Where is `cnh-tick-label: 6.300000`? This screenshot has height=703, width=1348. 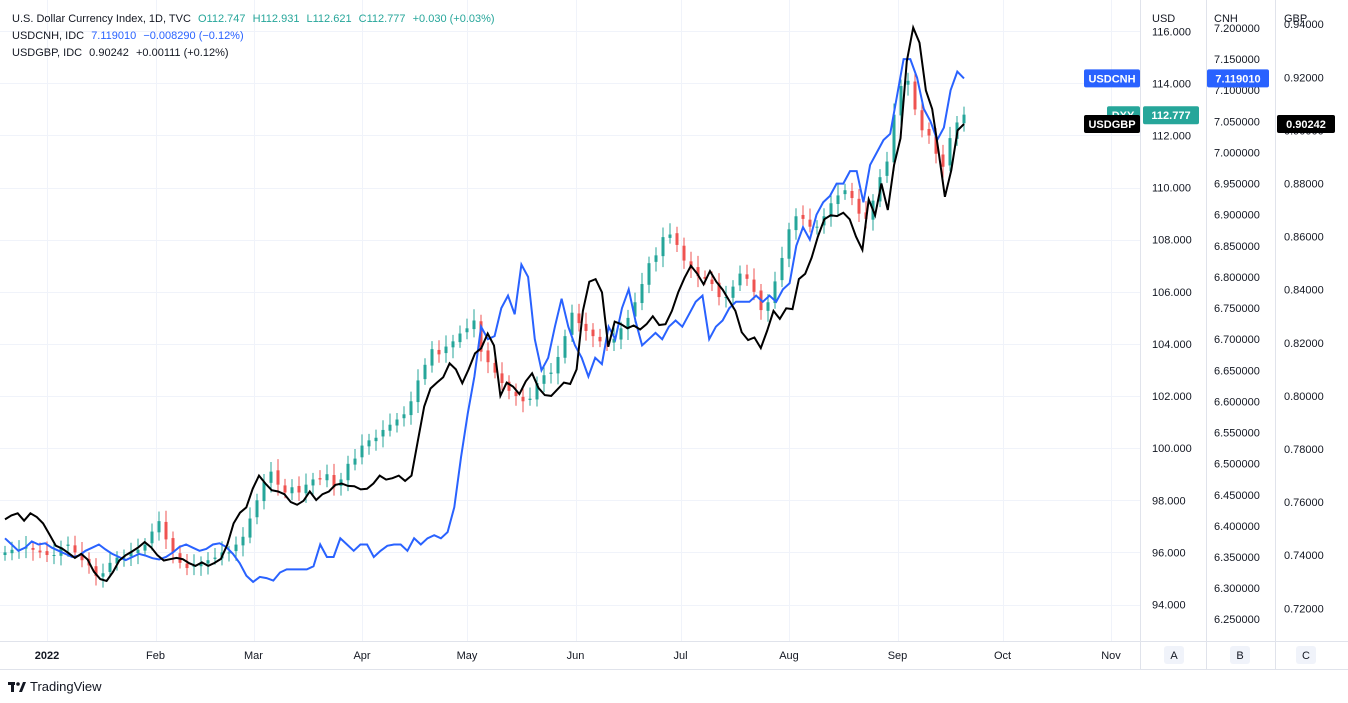 cnh-tick-label: 6.300000 is located at coordinates (1237, 589).